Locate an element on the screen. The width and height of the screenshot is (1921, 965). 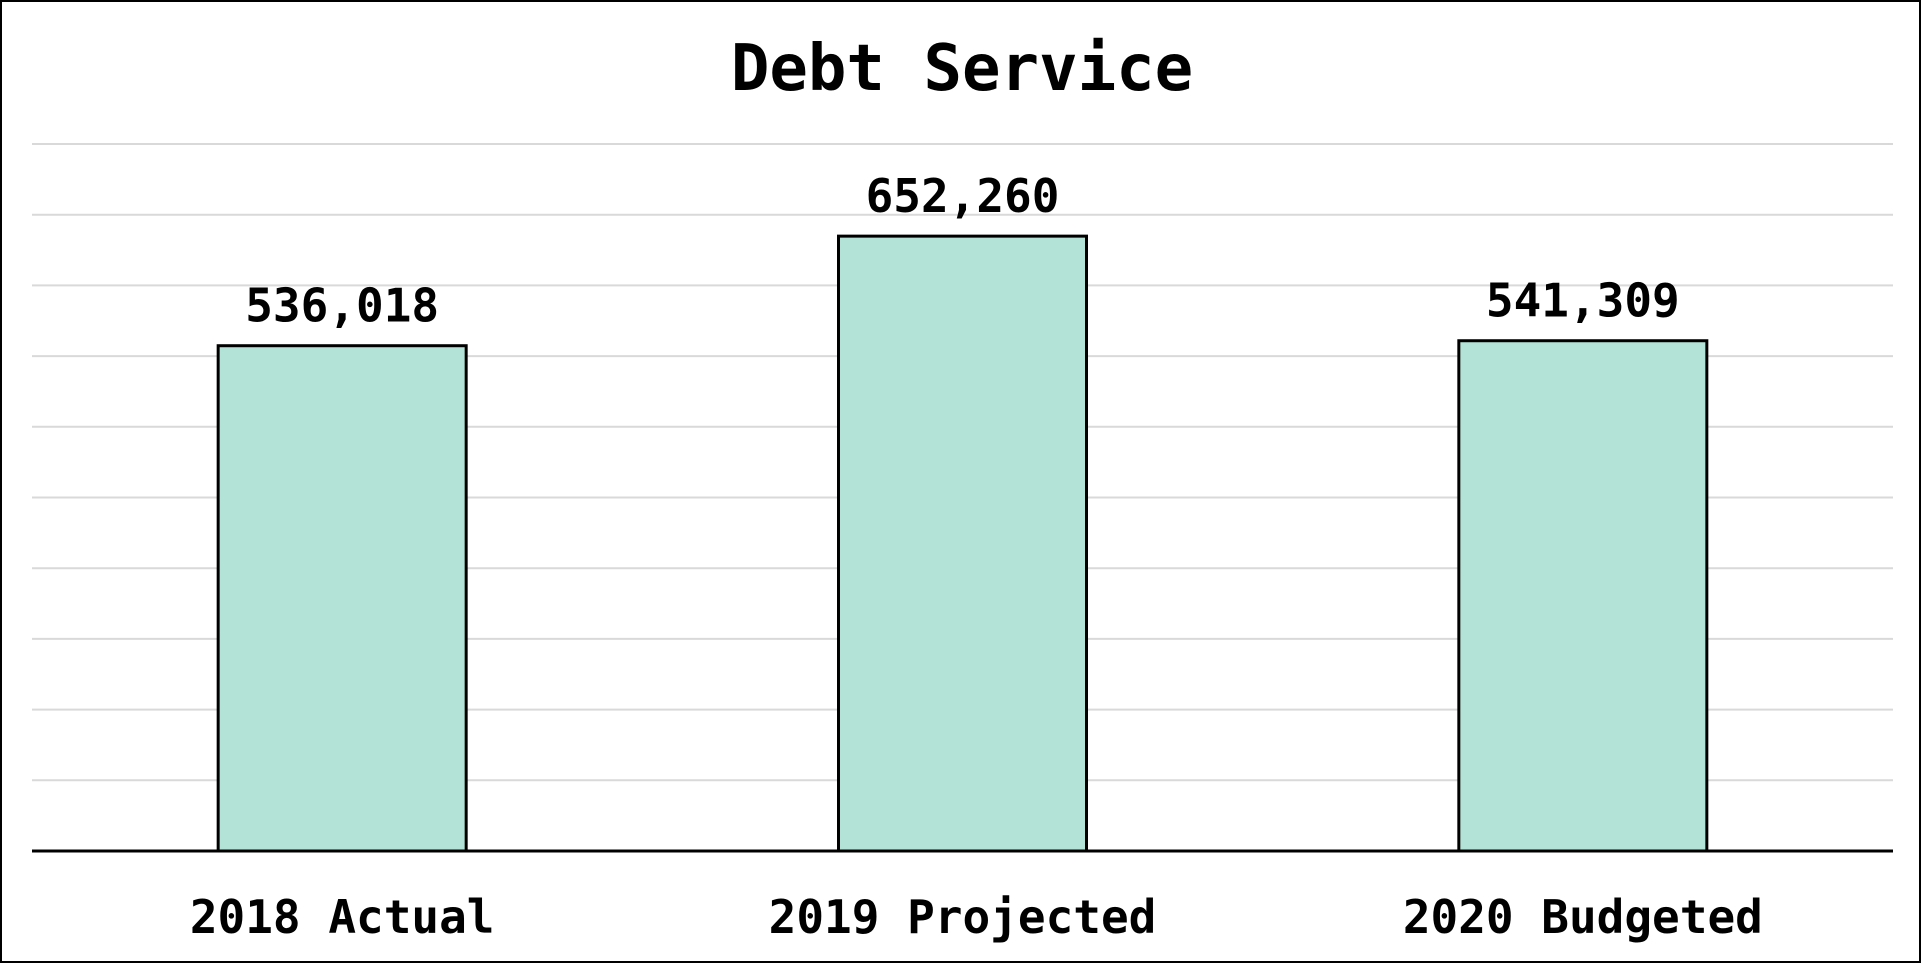
data-label-1: 536,018 is located at coordinates (342, 306).